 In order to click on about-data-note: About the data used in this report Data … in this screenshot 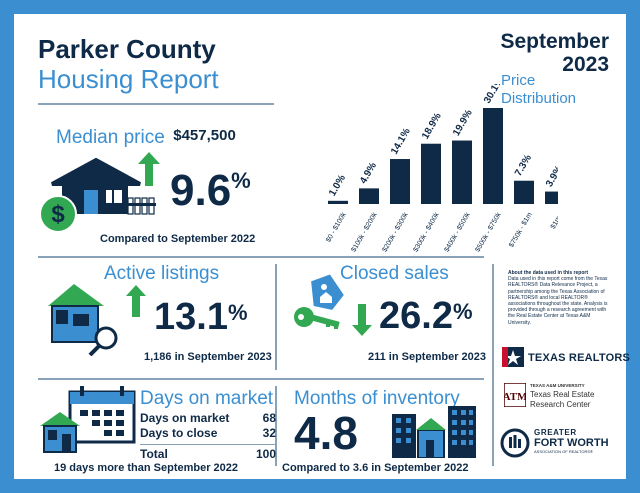, I will do `click(561, 298)`.